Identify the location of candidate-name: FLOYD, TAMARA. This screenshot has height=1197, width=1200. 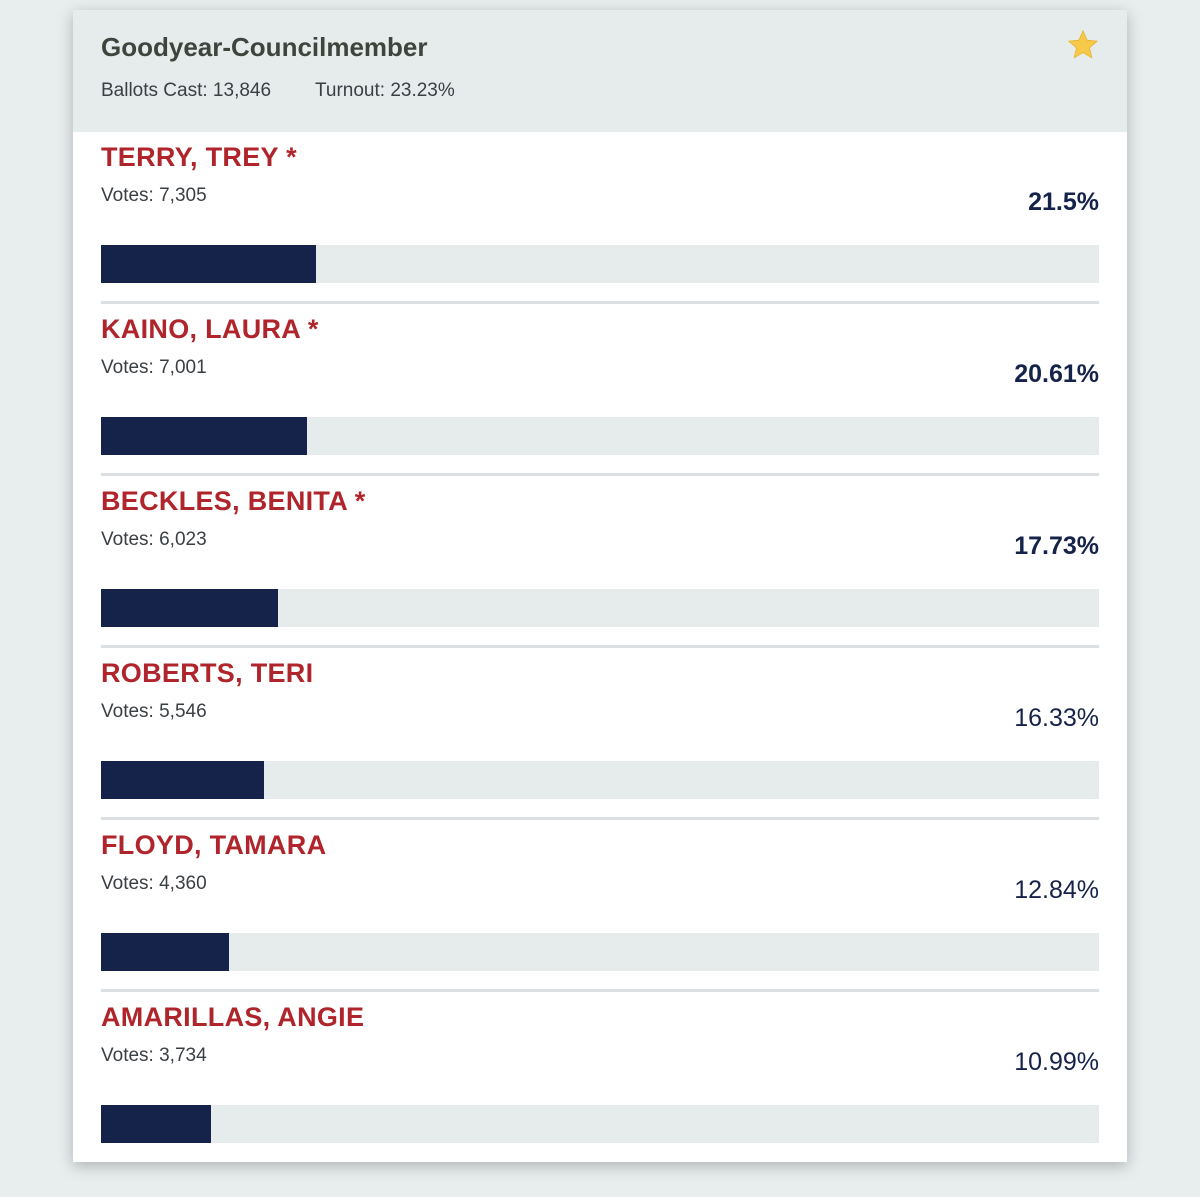
(214, 845).